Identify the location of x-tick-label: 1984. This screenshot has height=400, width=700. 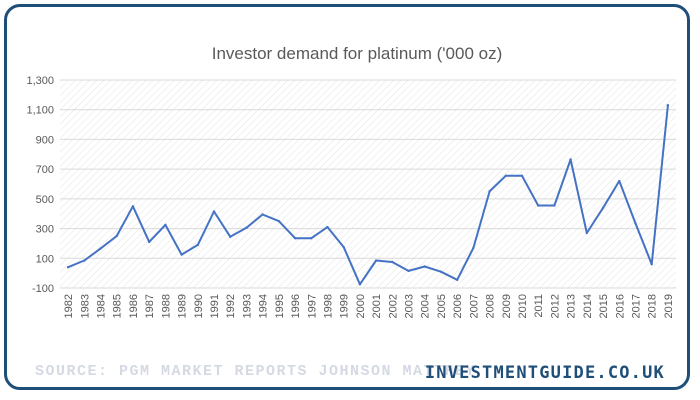
(102, 306).